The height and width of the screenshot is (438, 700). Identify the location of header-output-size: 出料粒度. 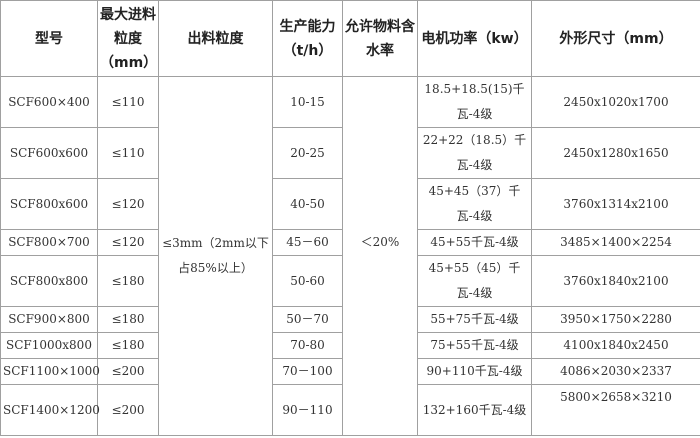
(215, 38).